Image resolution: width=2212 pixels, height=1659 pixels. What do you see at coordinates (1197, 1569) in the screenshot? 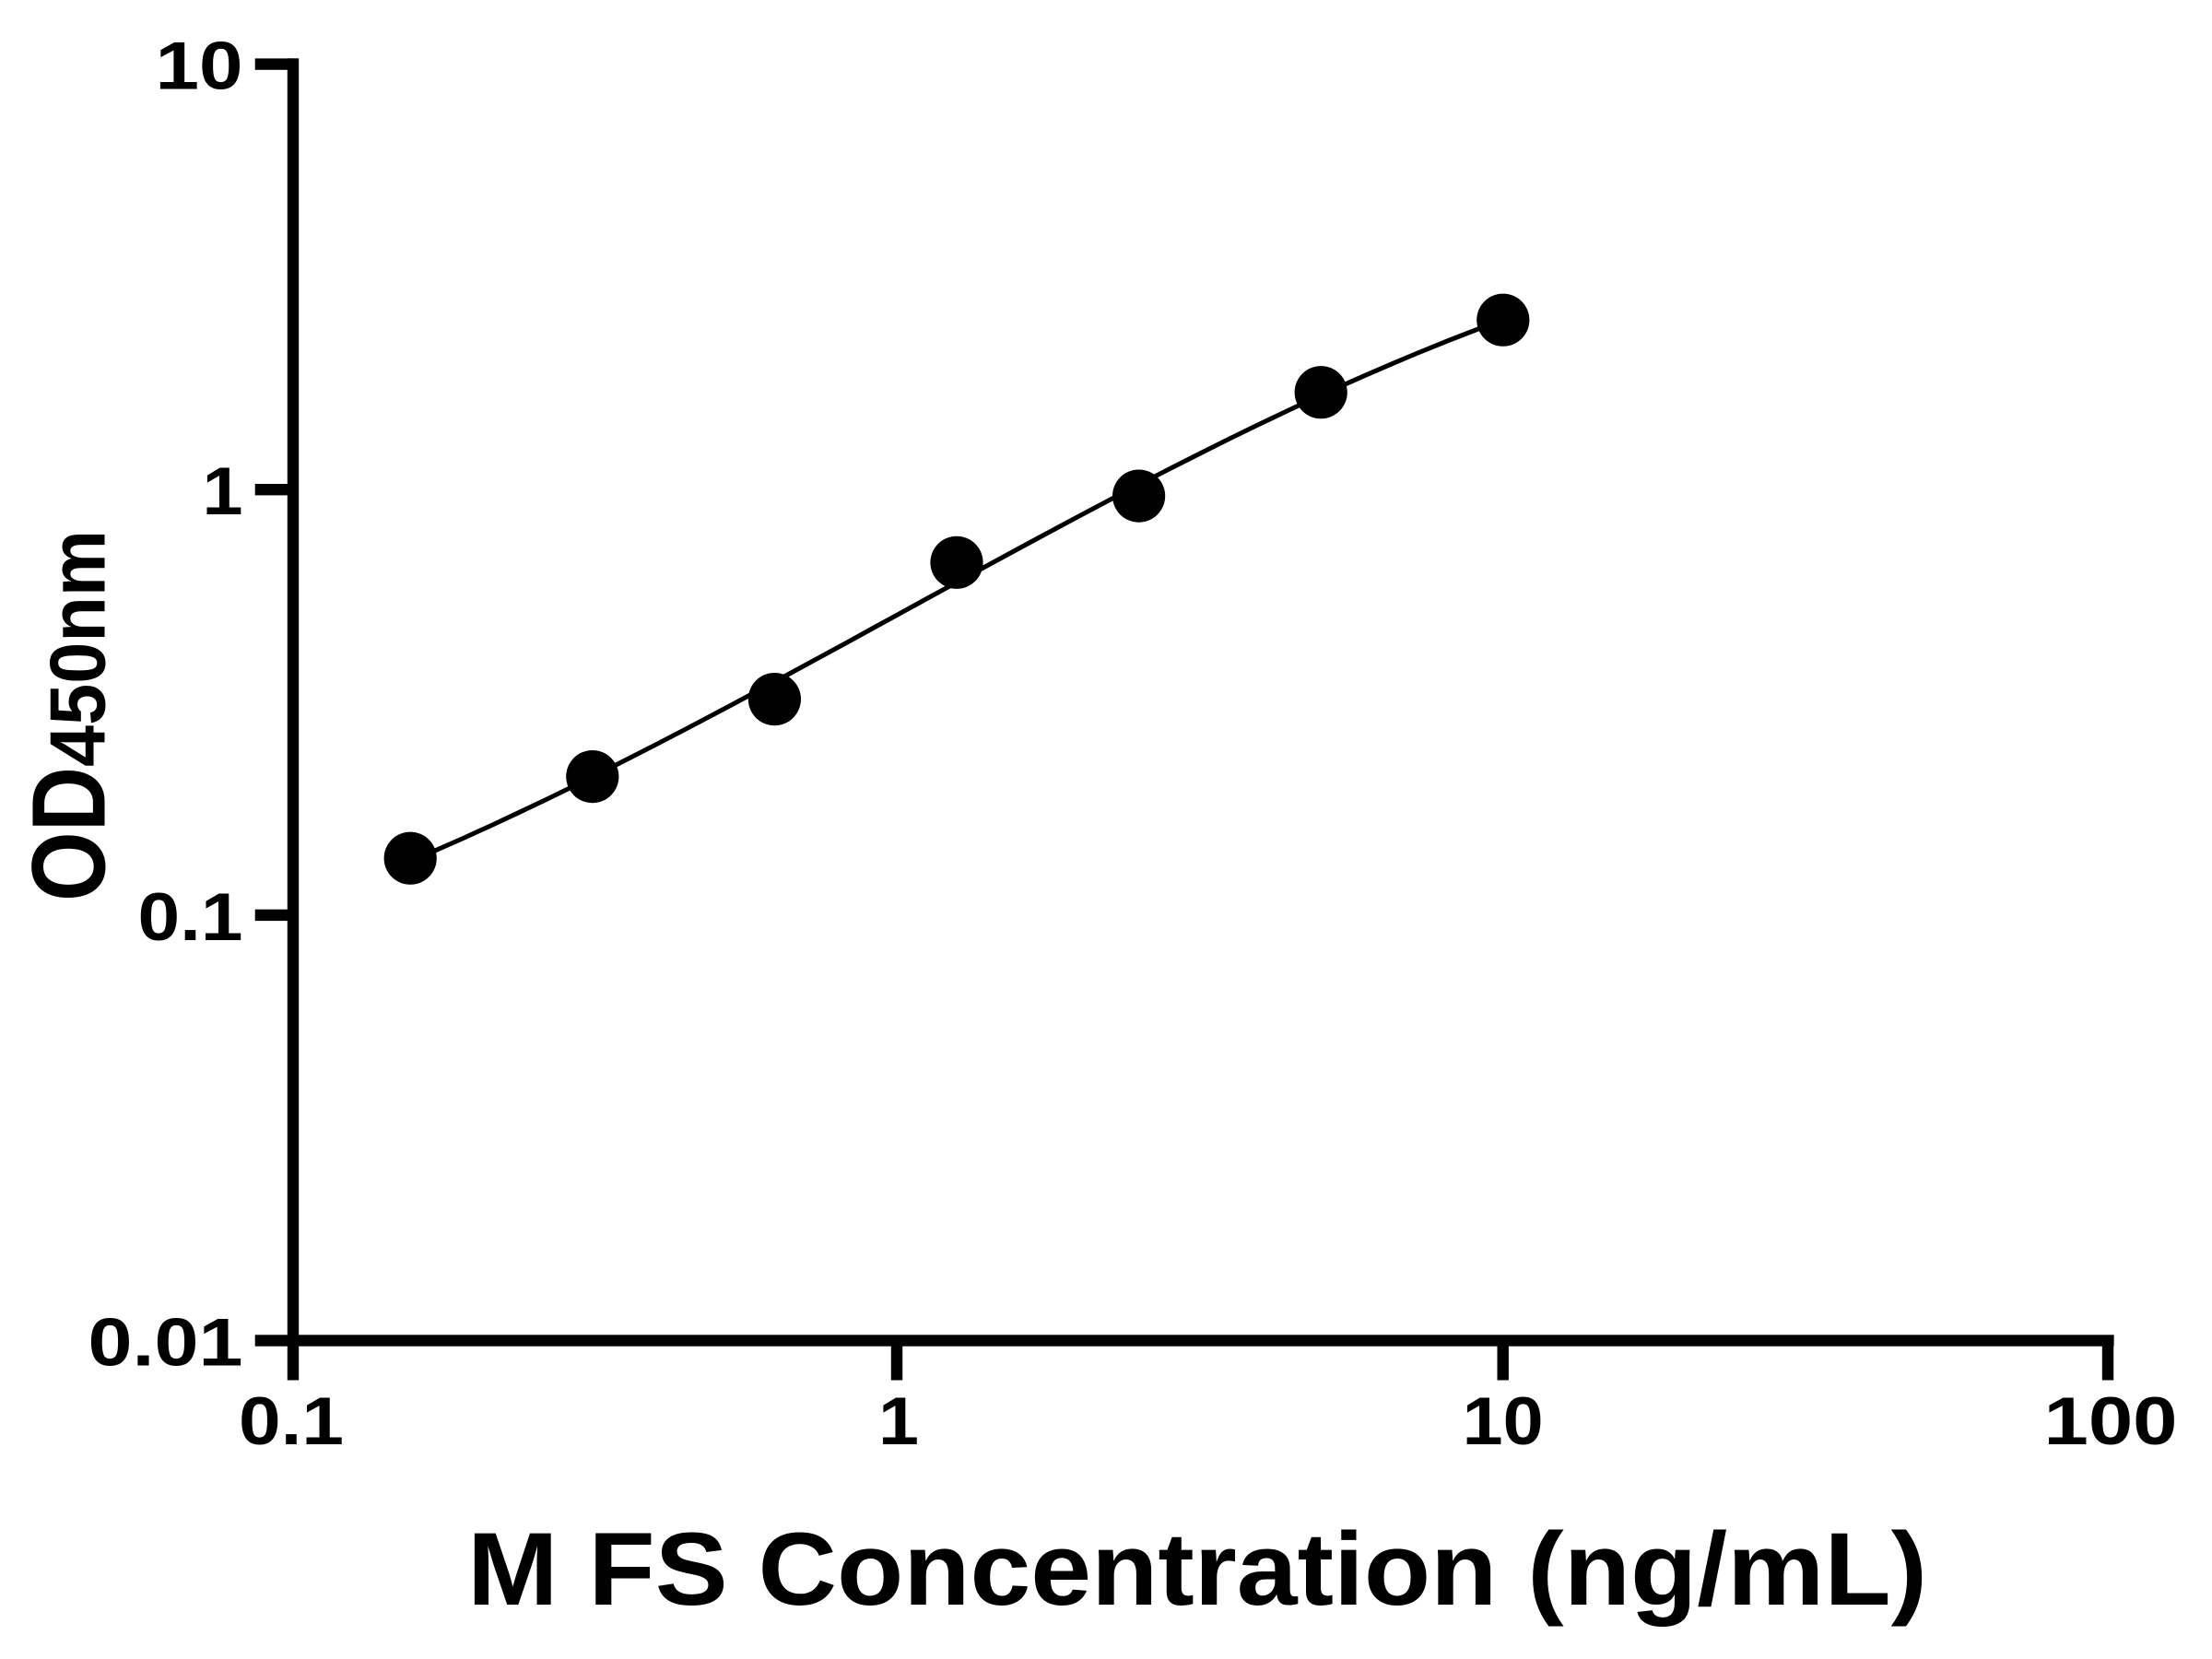
I see `svg-text: M FS Concentration (ng/mL)` at bounding box center [1197, 1569].